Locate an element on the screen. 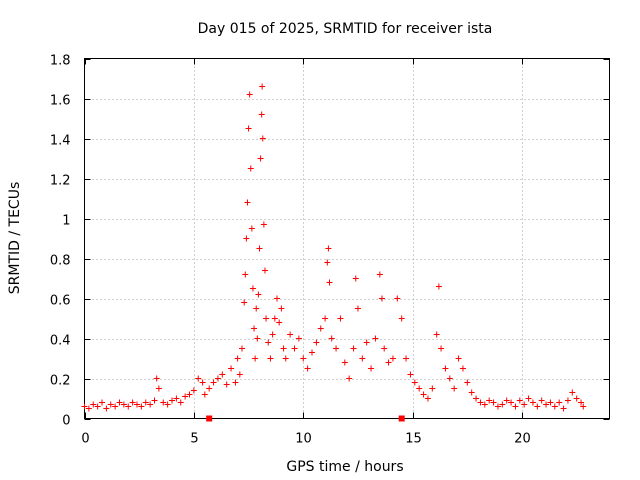 This screenshot has height=480, width=640. y-tick-label: 0.4 is located at coordinates (60, 341).